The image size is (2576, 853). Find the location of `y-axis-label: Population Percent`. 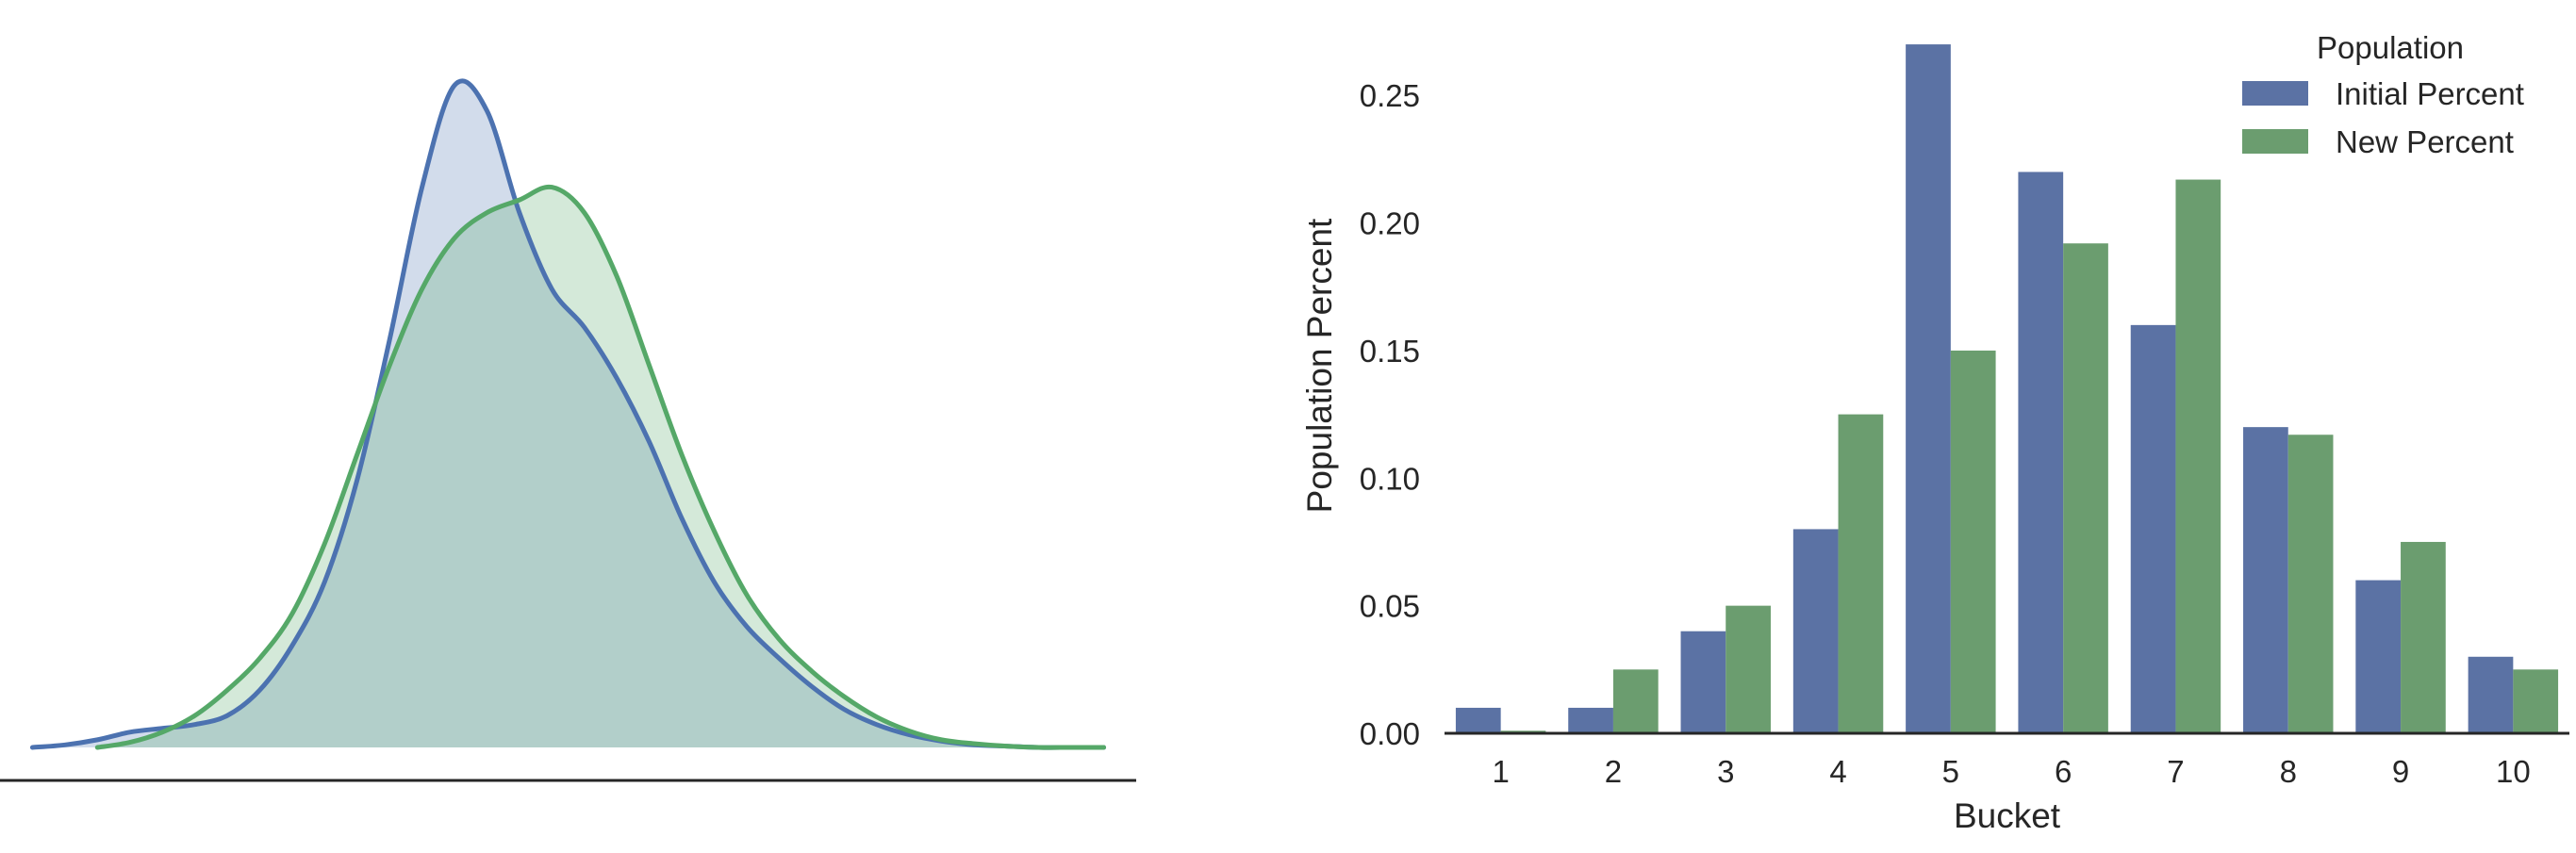

y-axis-label: Population Percent is located at coordinates (1319, 365).